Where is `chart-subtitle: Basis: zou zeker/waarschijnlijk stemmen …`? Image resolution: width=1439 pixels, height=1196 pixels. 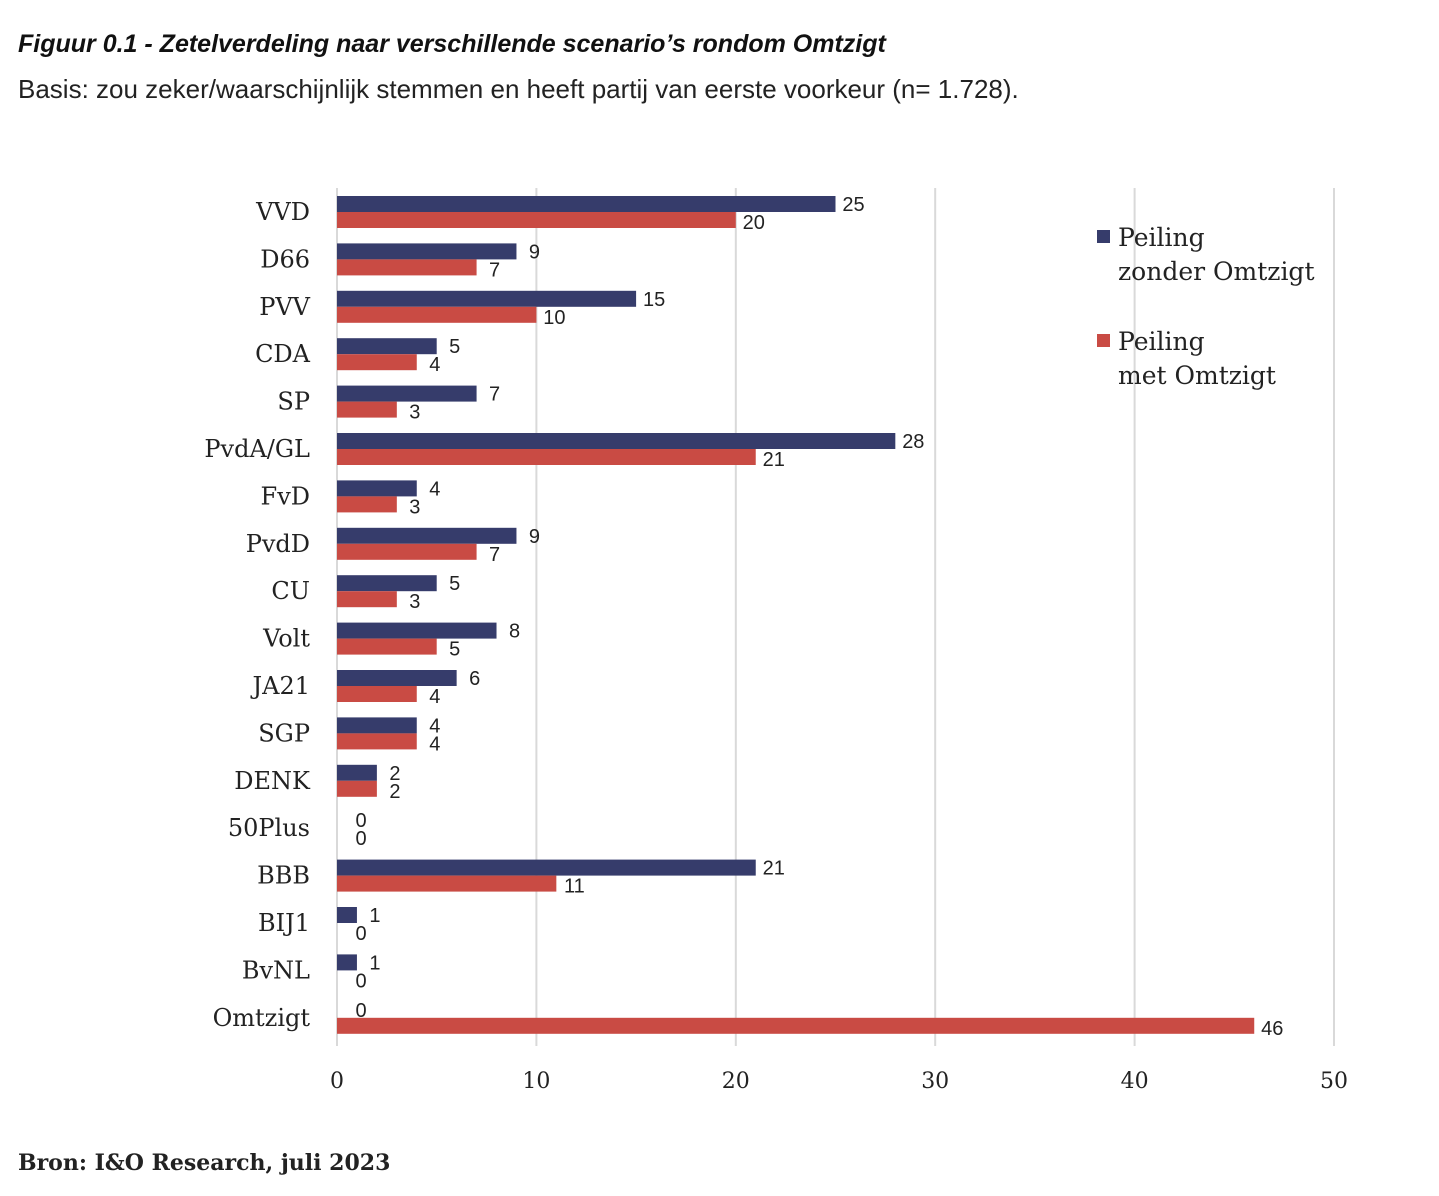 chart-subtitle: Basis: zou zeker/waarschijnlijk stemmen … is located at coordinates (518, 89).